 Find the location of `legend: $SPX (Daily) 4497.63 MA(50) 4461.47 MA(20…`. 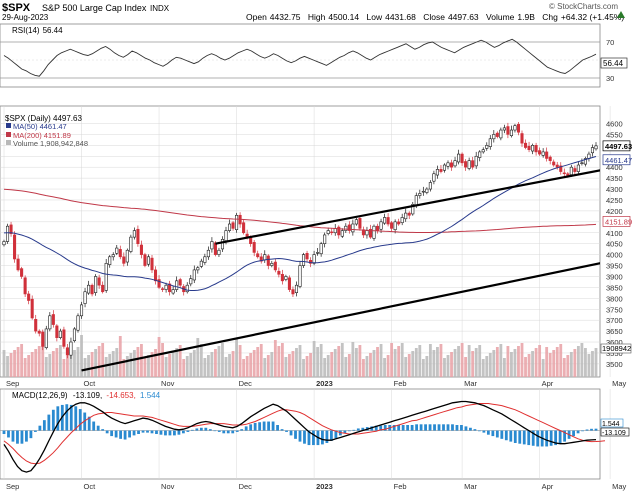

legend: $SPX (Daily) 4497.63 MA(50) 4461.47 MA(20… is located at coordinates (46, 131).